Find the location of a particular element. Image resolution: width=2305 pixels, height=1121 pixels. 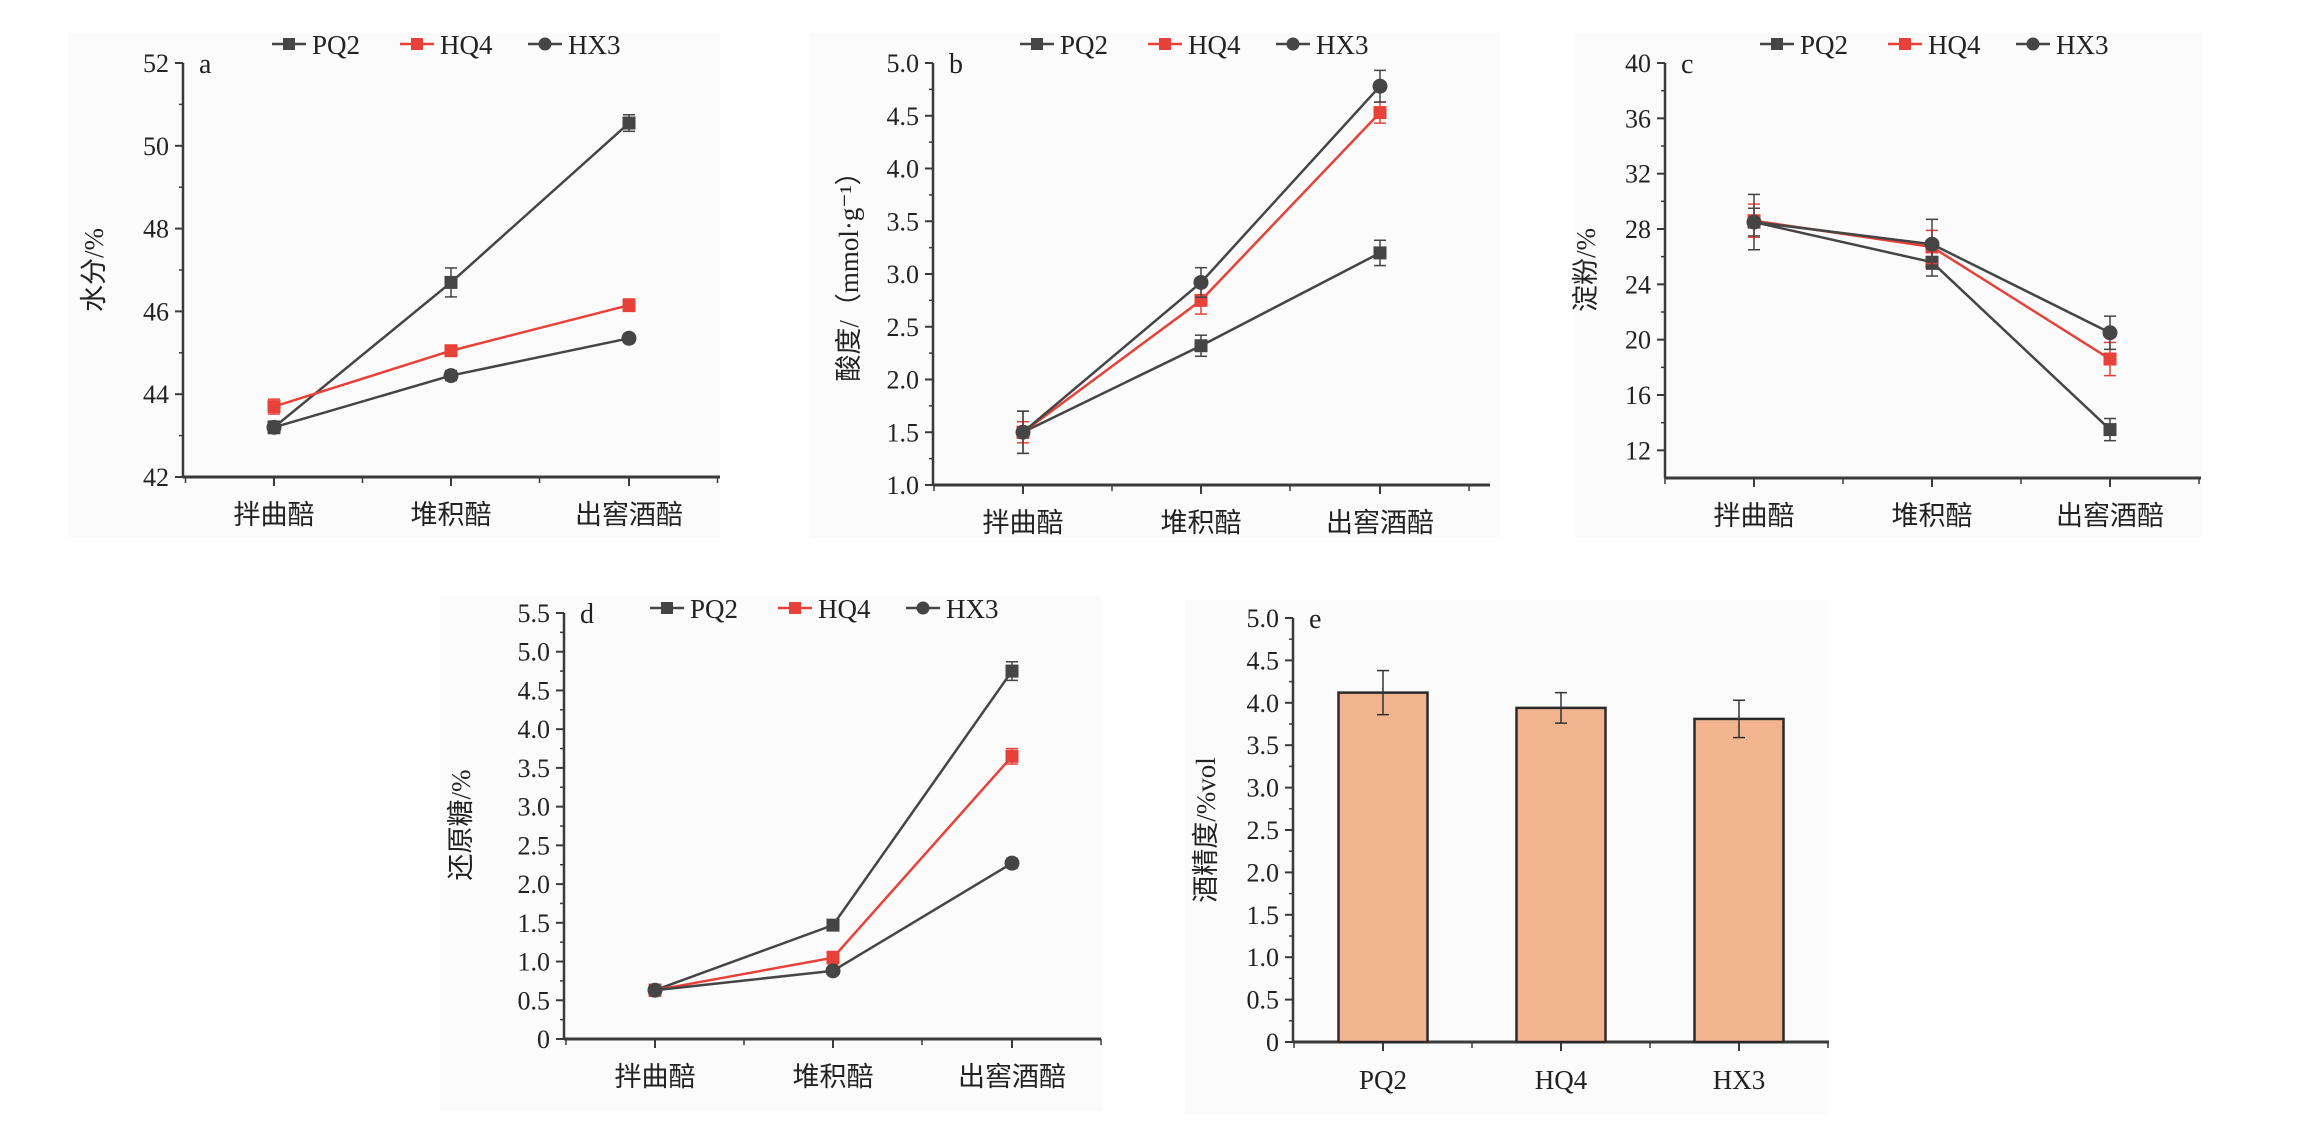

y-tick-label: 48 is located at coordinates (156, 229).